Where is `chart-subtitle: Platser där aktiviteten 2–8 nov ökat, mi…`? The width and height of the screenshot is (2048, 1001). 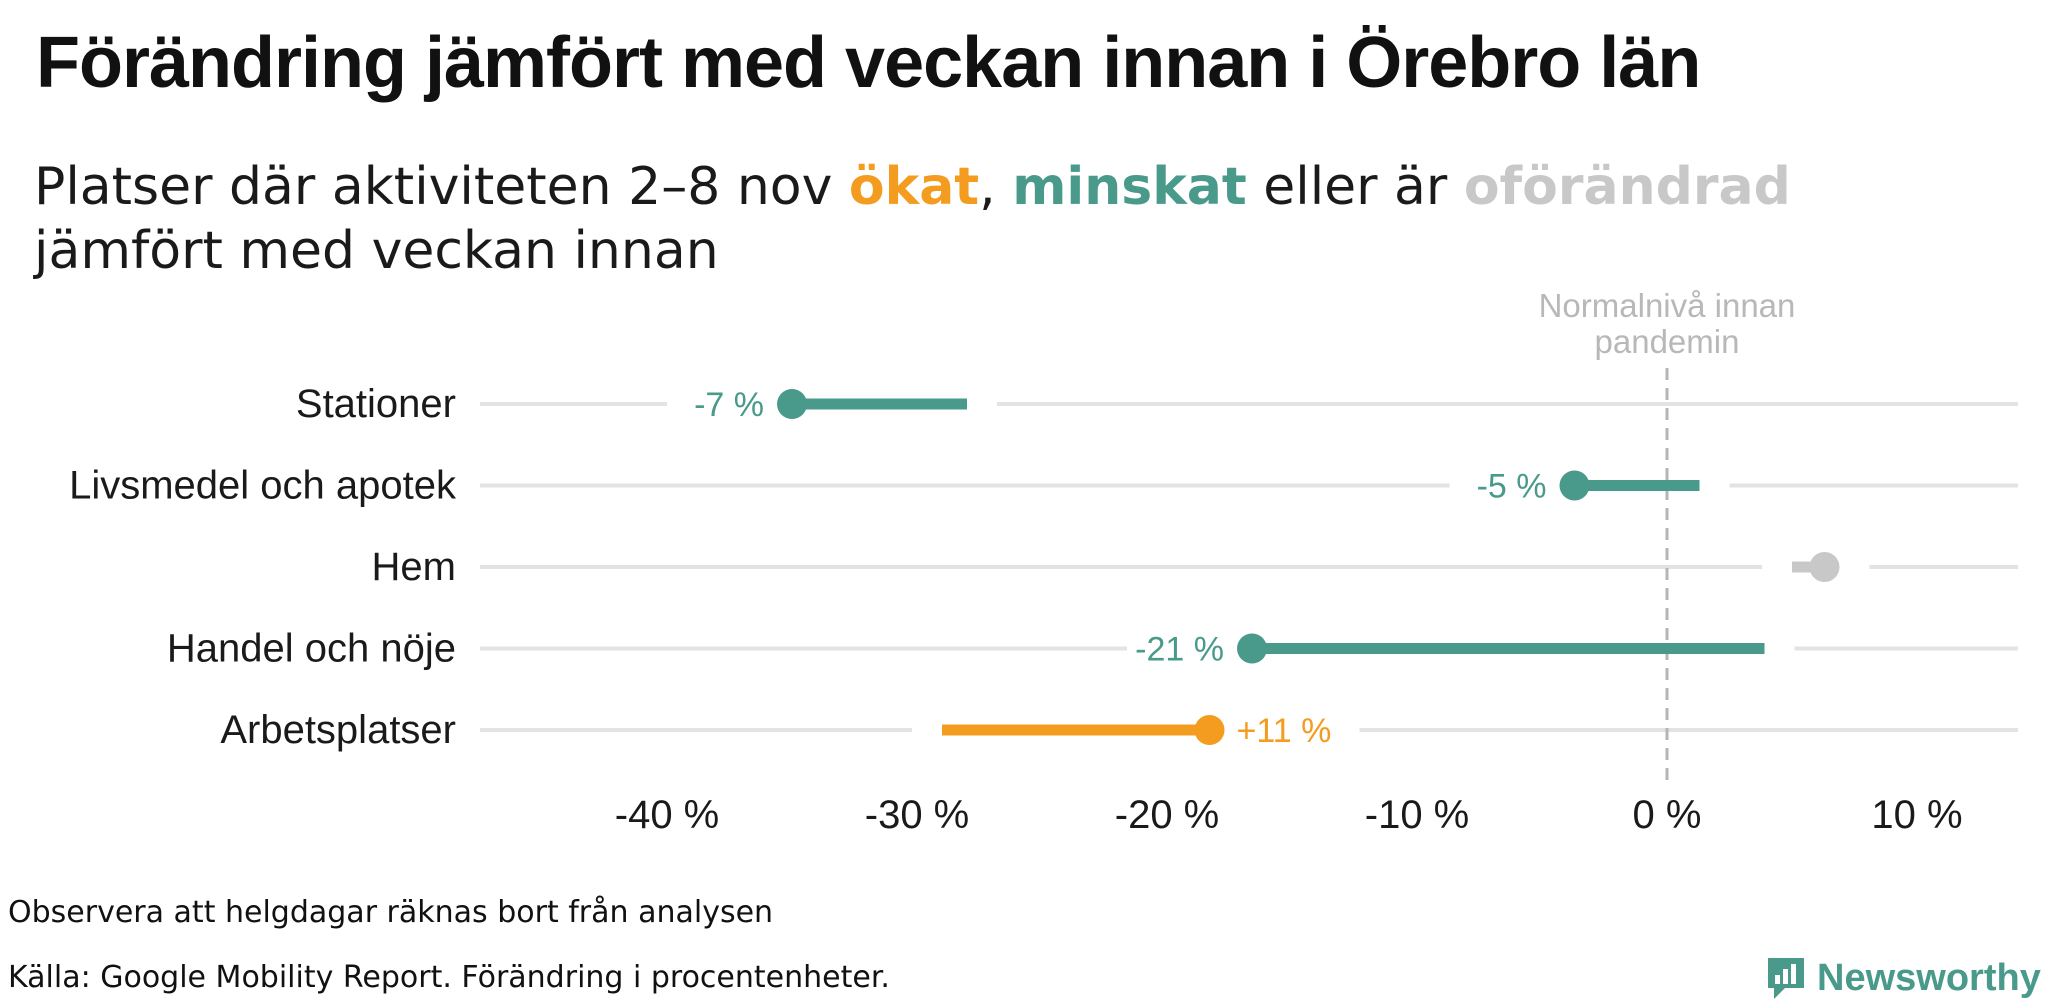
chart-subtitle: Platser där aktiviteten 2–8 nov ökat, mi… is located at coordinates (912, 219).